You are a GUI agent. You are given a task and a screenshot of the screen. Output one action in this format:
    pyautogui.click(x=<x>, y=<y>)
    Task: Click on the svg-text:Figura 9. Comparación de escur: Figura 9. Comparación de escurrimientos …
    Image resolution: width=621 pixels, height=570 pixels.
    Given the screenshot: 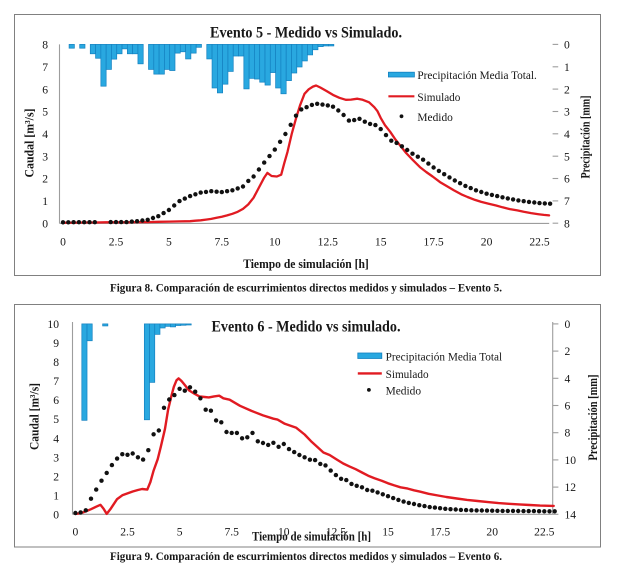 What is the action you would take?
    pyautogui.click(x=306, y=556)
    